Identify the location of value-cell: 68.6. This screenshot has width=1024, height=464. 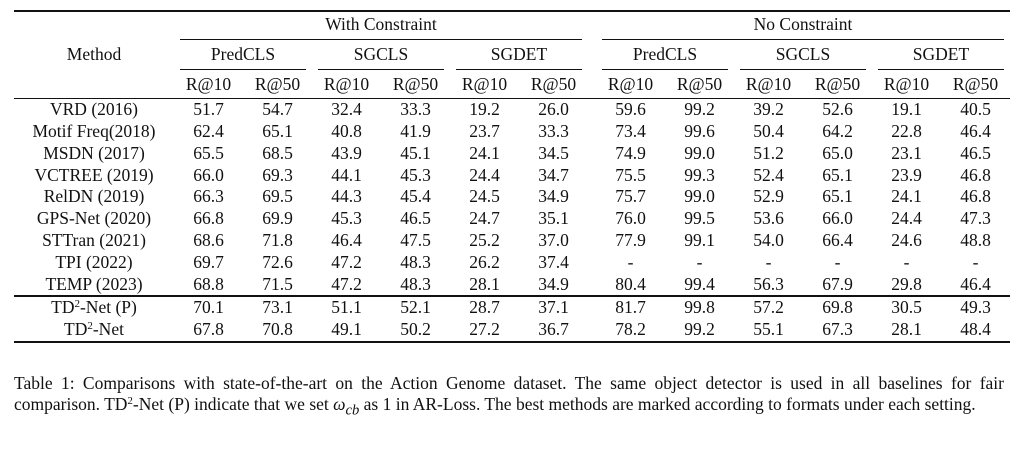
(208, 239).